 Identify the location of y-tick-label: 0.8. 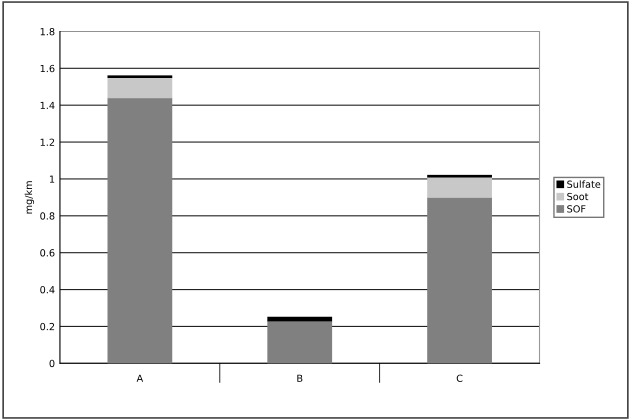
(47, 216).